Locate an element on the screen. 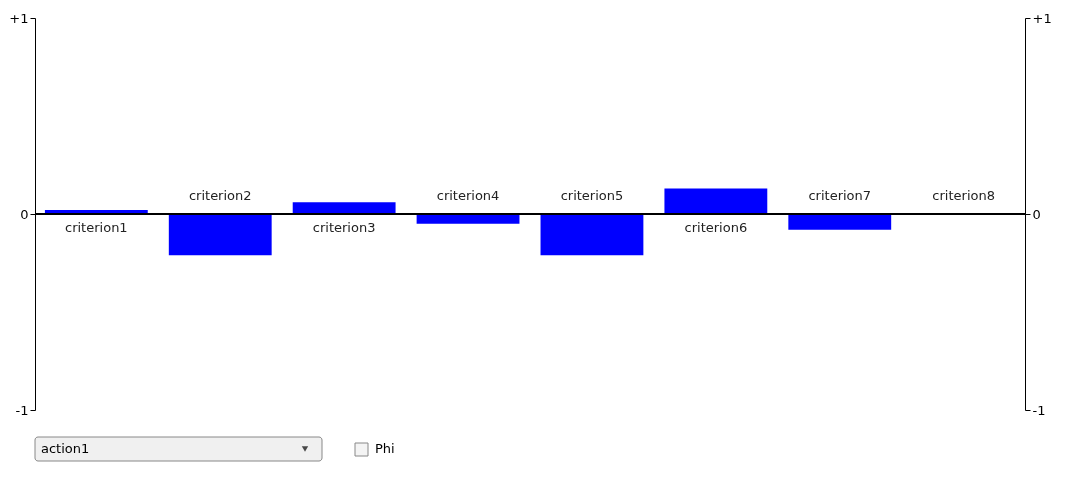 The height and width of the screenshot is (502, 1074). x-tick-label: criterion2 is located at coordinates (220, 195).